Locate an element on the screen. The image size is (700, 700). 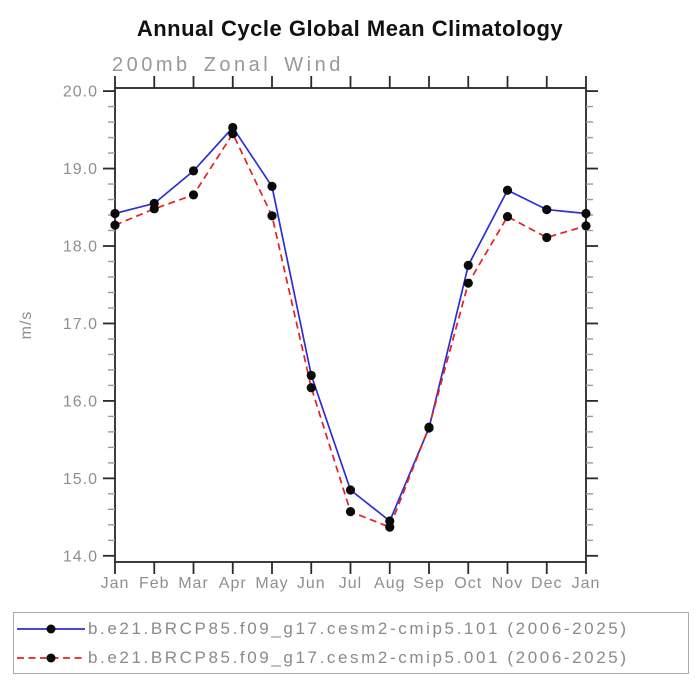
y-tick-label: 18.0 is located at coordinates (80, 247).